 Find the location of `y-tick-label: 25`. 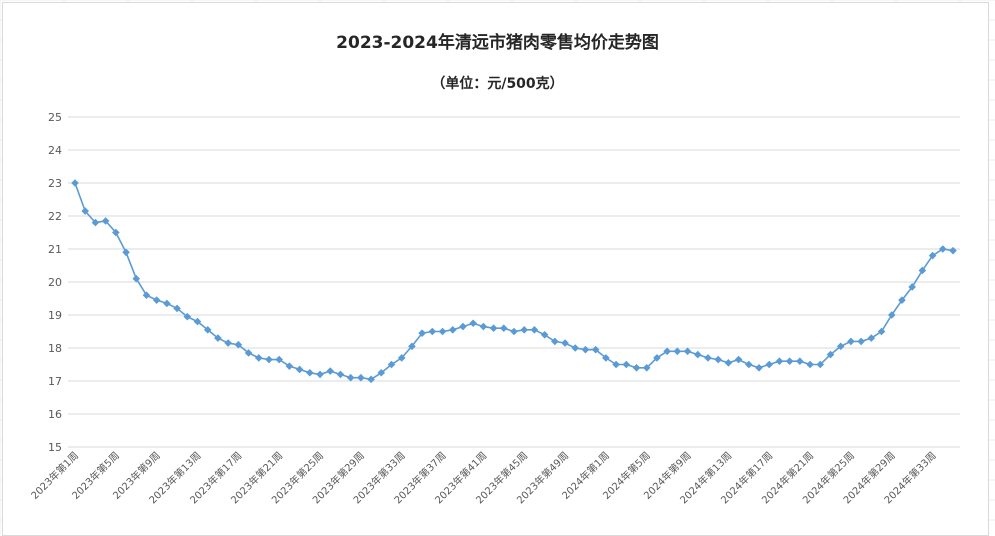

y-tick-label: 25 is located at coordinates (55, 117).